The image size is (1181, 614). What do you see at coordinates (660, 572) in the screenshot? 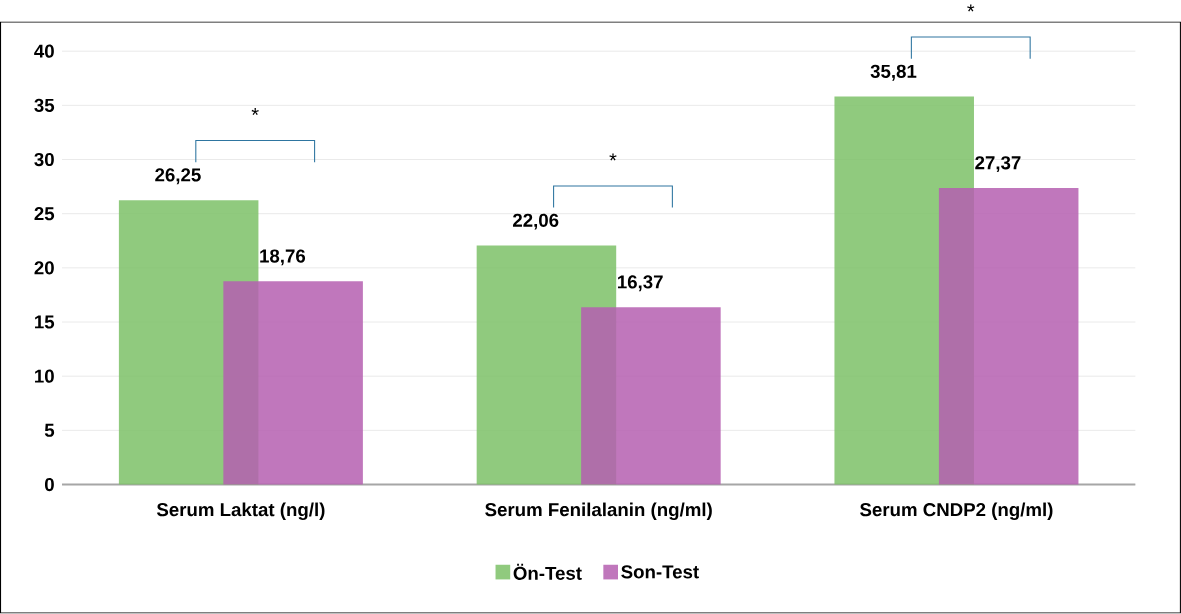
I see `legend-label: Son-Test` at bounding box center [660, 572].